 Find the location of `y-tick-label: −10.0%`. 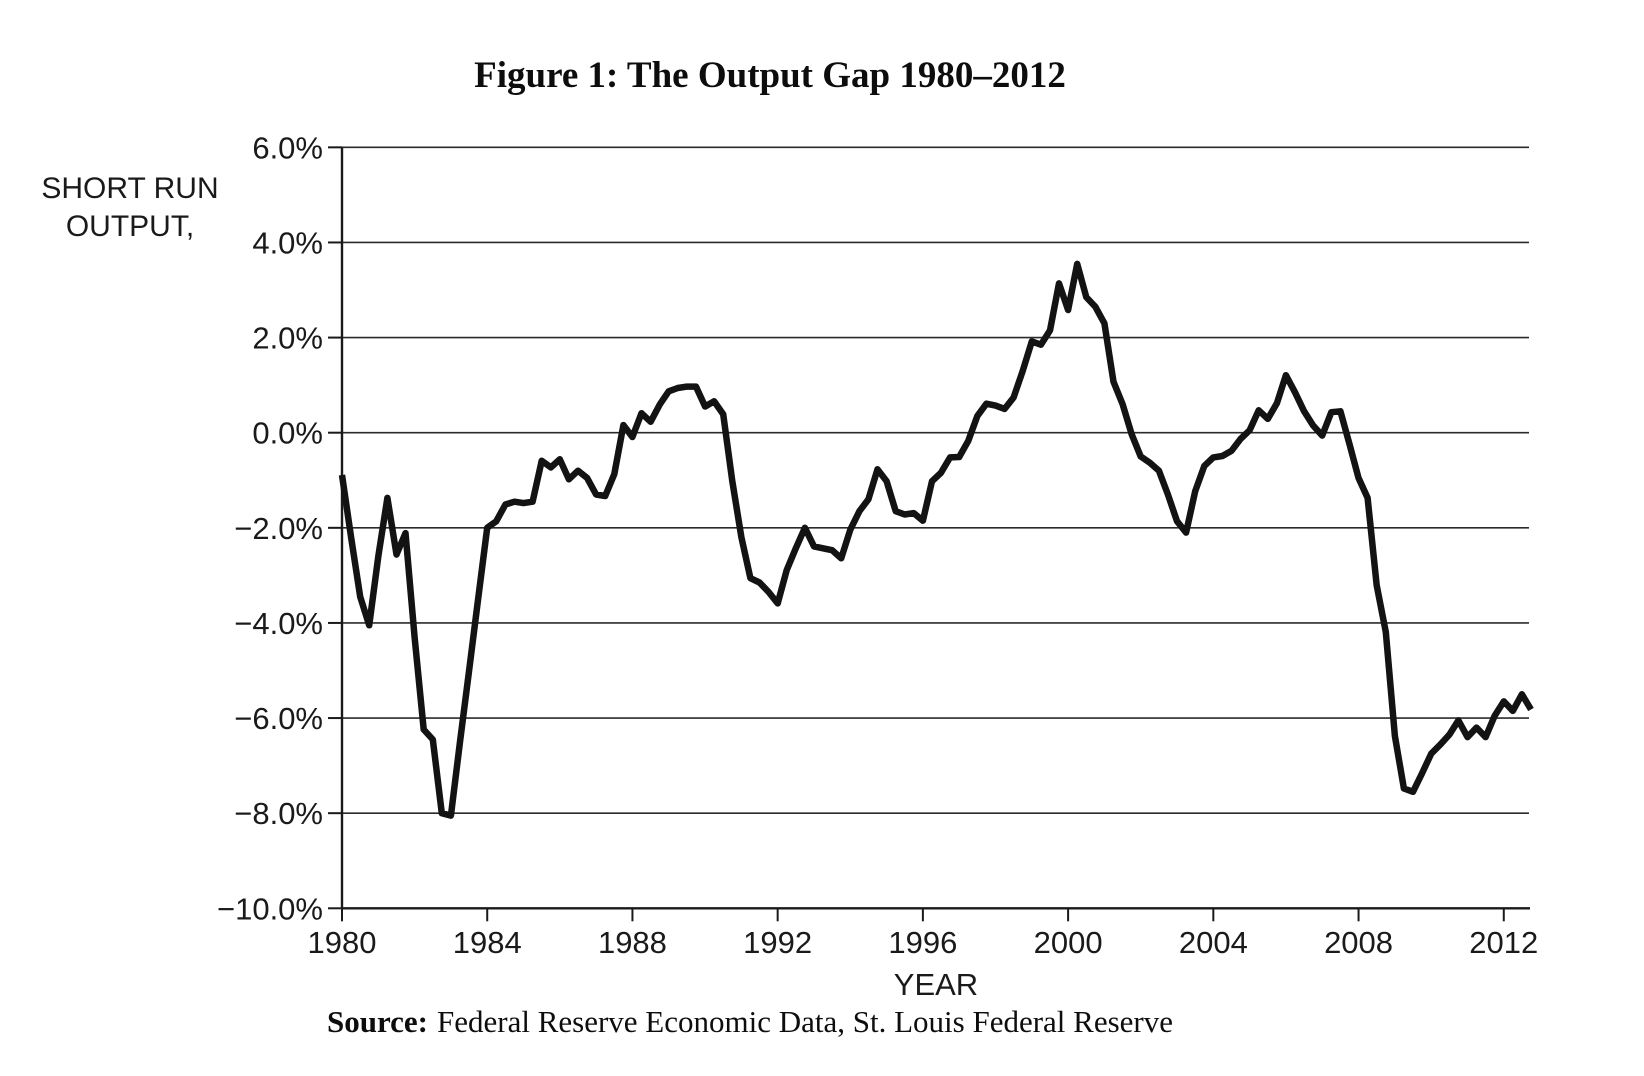

y-tick-label: −10.0% is located at coordinates (270, 908).